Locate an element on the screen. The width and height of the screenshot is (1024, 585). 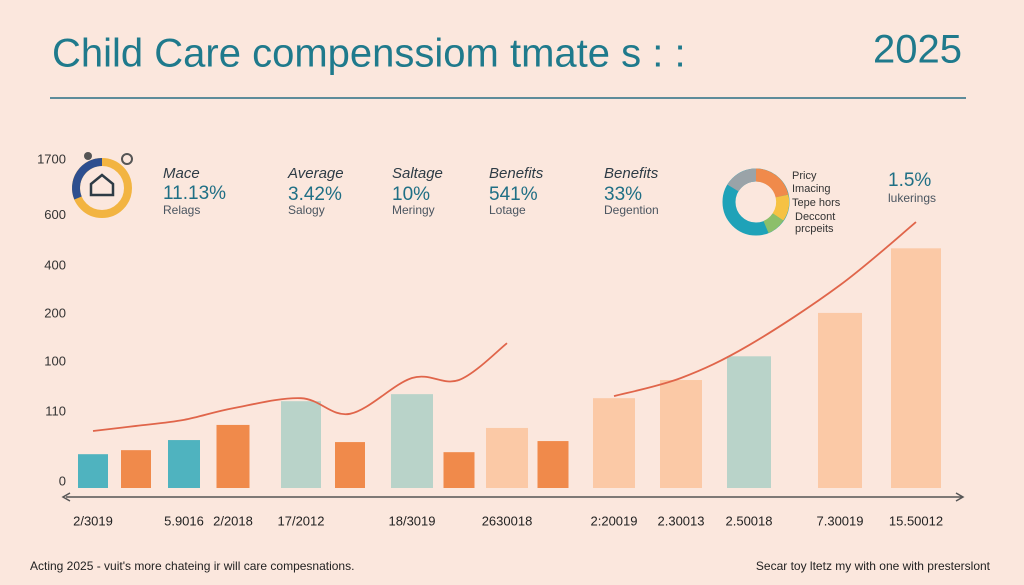
y-tick-label: 600 is located at coordinates (55, 214).